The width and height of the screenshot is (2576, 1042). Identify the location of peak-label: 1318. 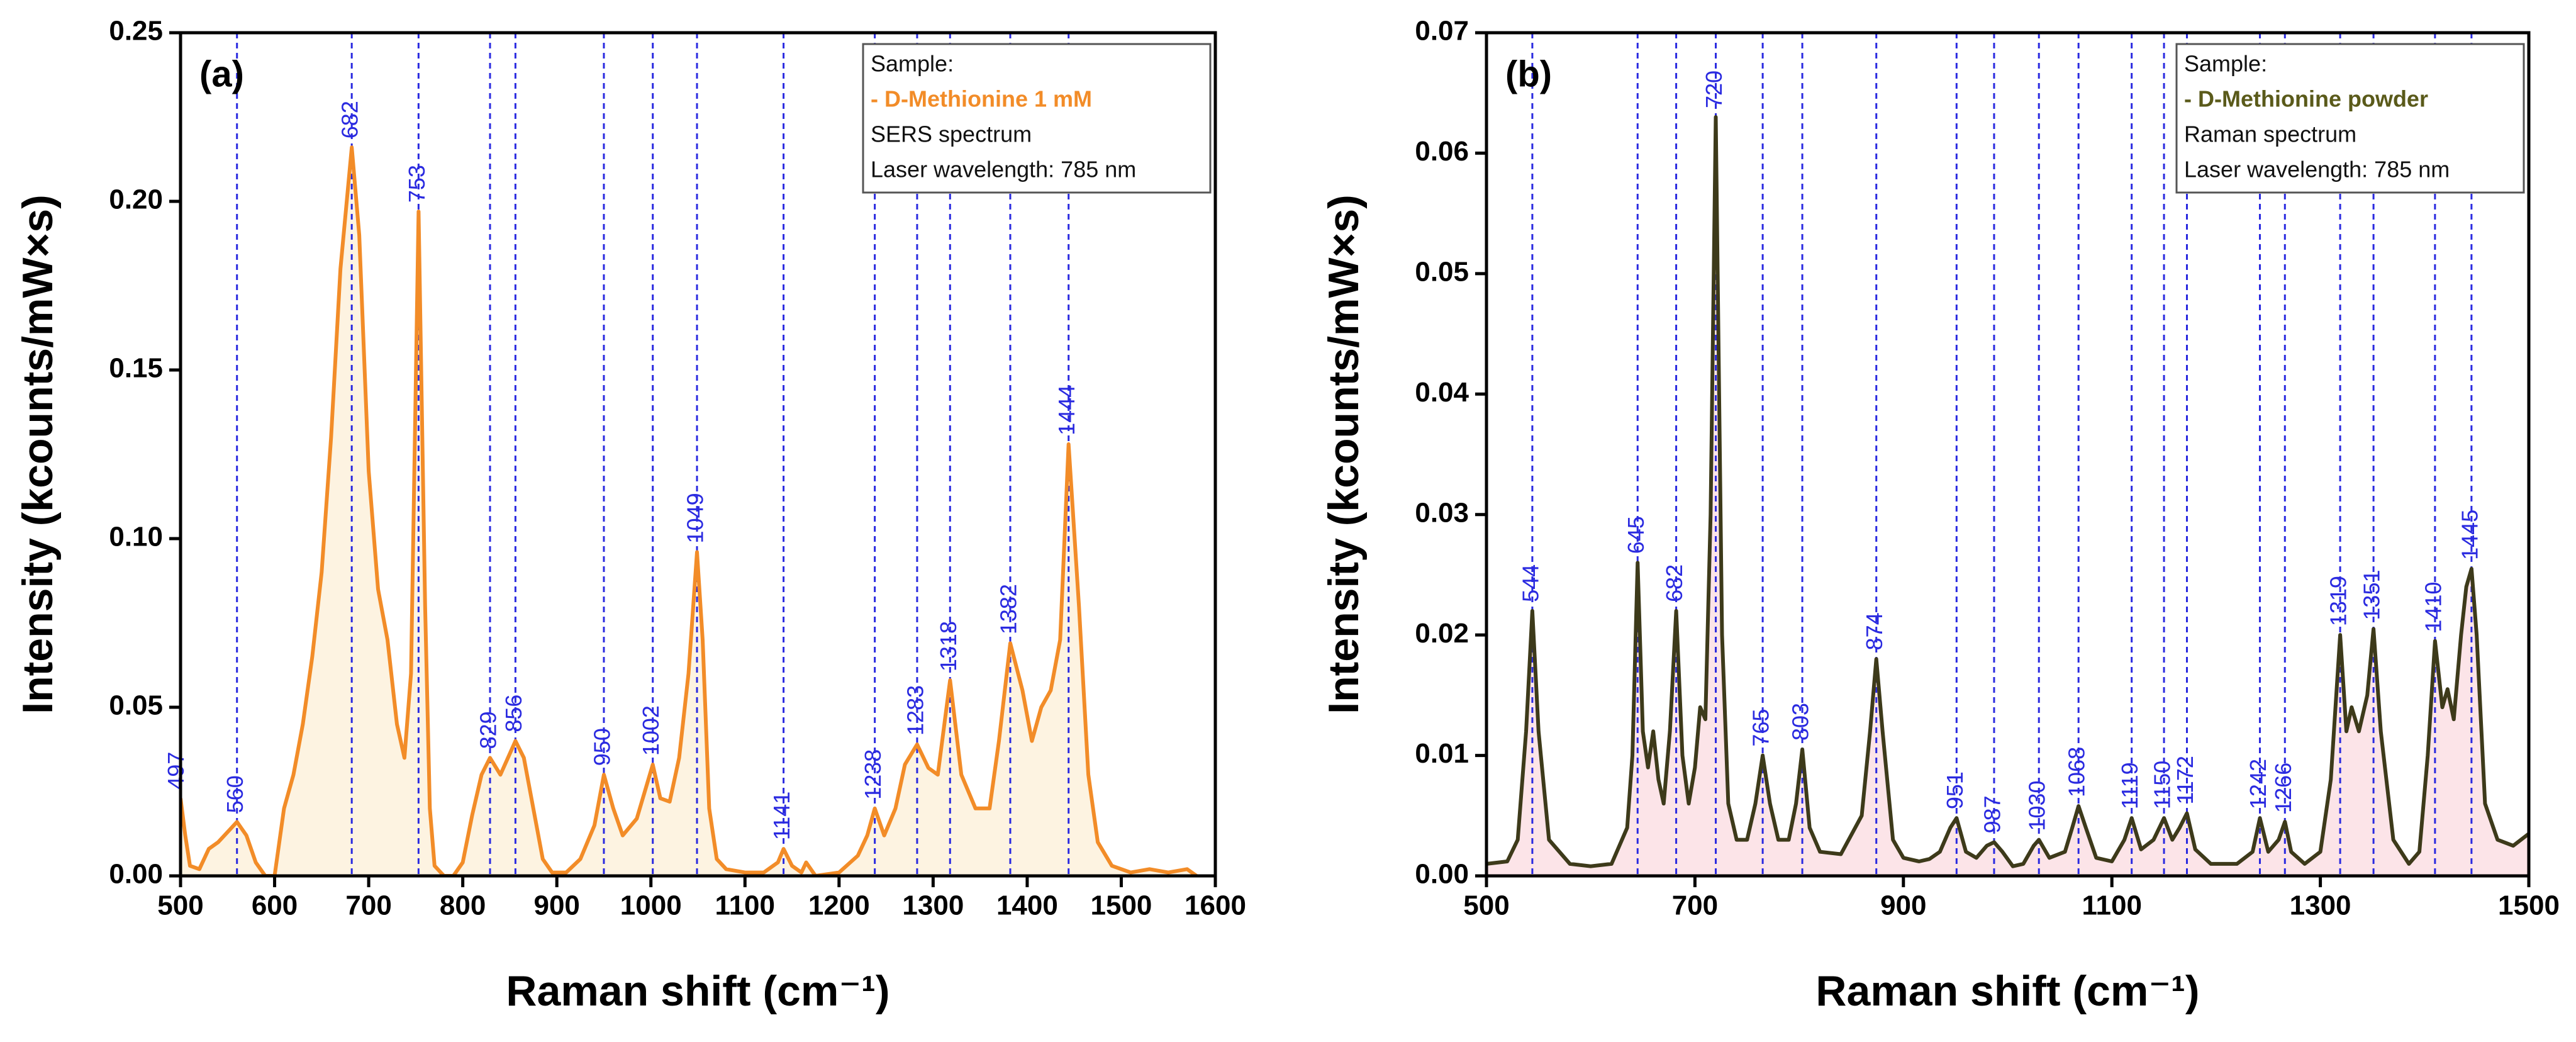
(948, 646).